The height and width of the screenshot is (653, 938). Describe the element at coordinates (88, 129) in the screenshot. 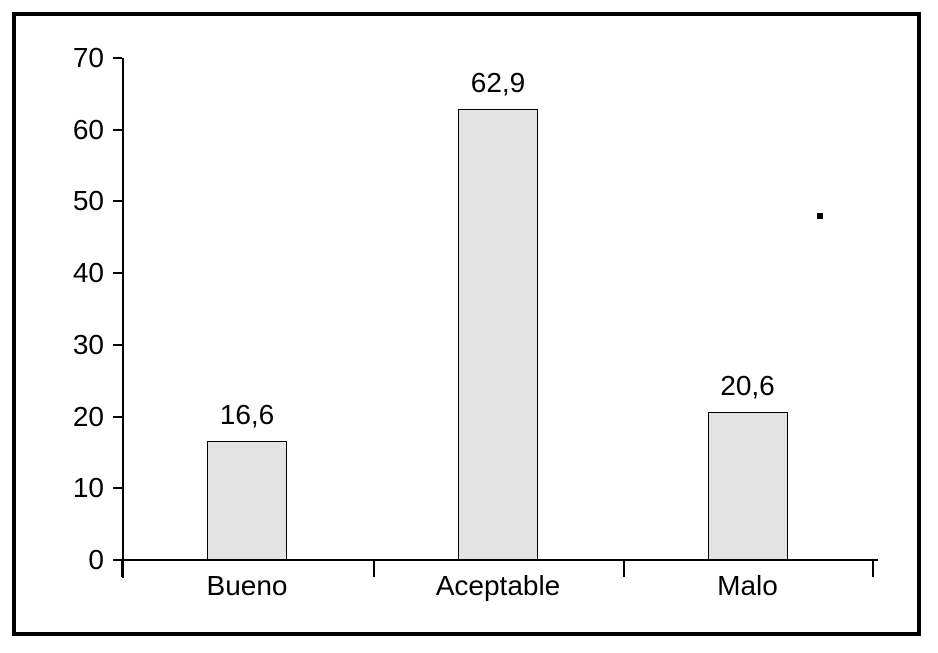

I see `y-axis-tick-label: 60` at that location.